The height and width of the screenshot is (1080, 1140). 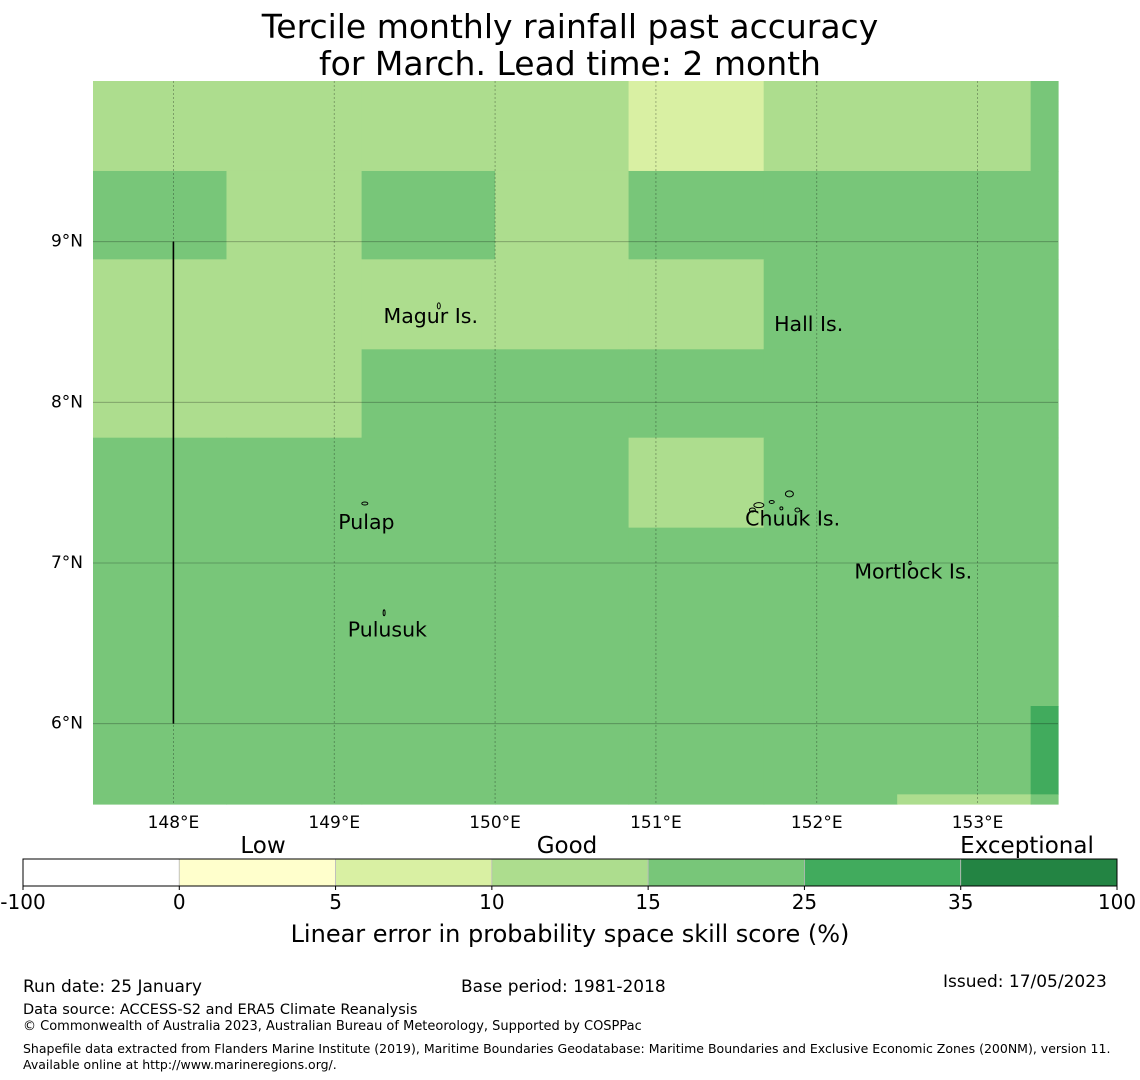 What do you see at coordinates (179, 902) in the screenshot?
I see `colorbar-tick-label: 0` at bounding box center [179, 902].